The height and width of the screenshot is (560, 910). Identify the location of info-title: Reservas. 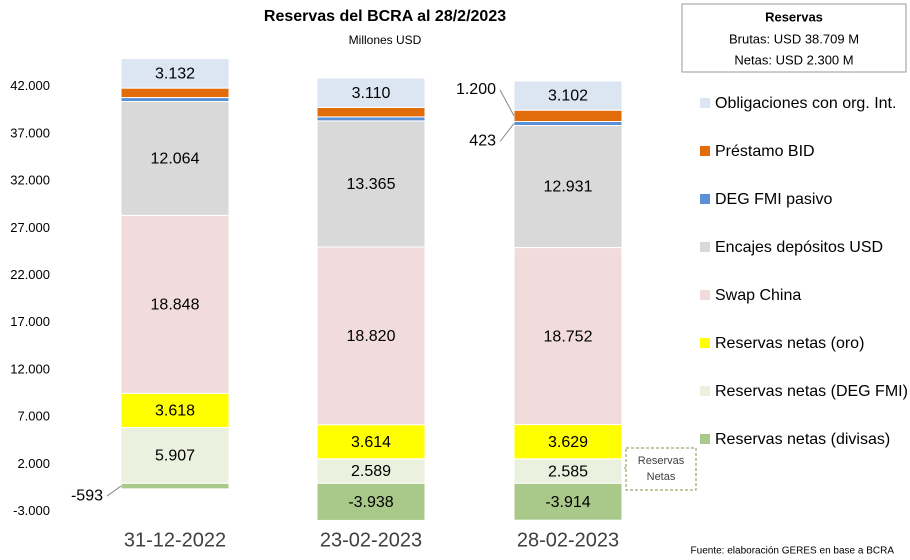
(794, 16).